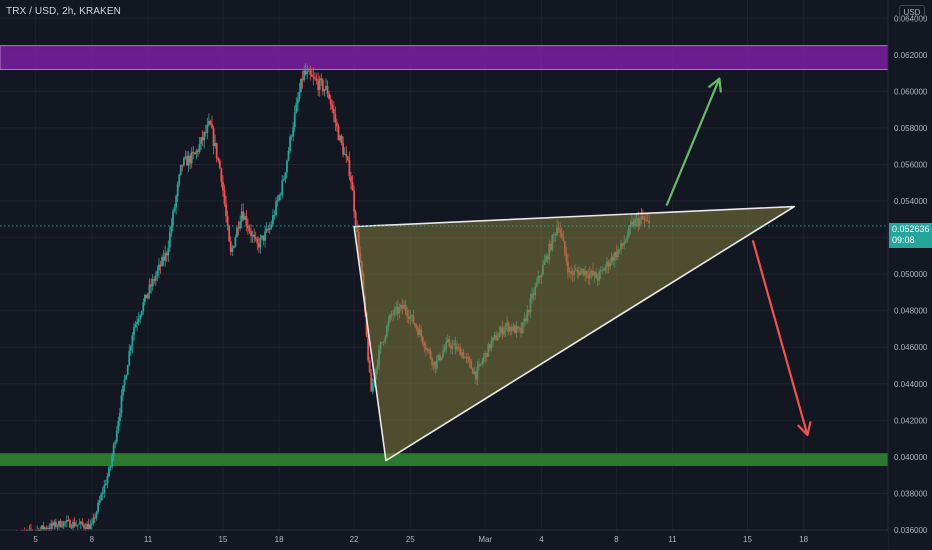  I want to click on time-axis: 5 8 11 15 18 22 25 Mar 4 8 11 15 18, so click(420, 539).